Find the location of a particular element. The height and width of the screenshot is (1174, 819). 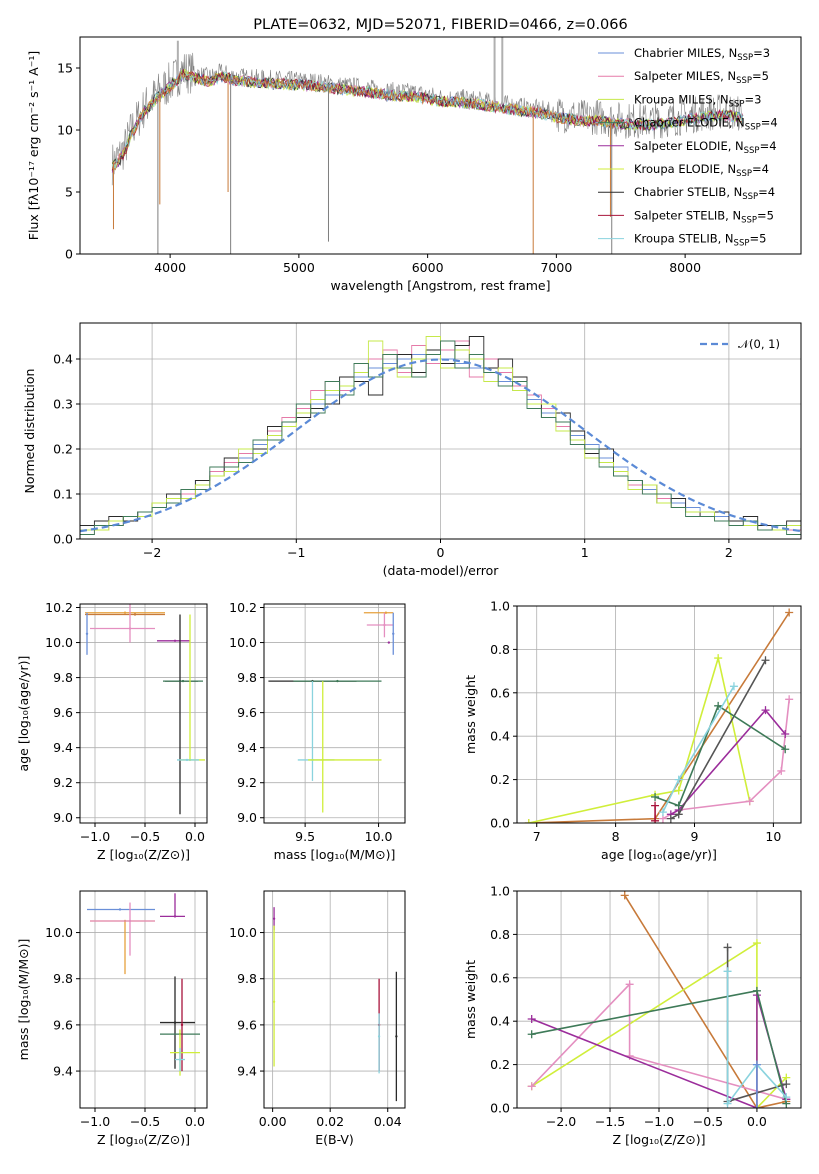

legend-entry-label-2: Kroupa MILES, N is located at coordinates (681, 99).